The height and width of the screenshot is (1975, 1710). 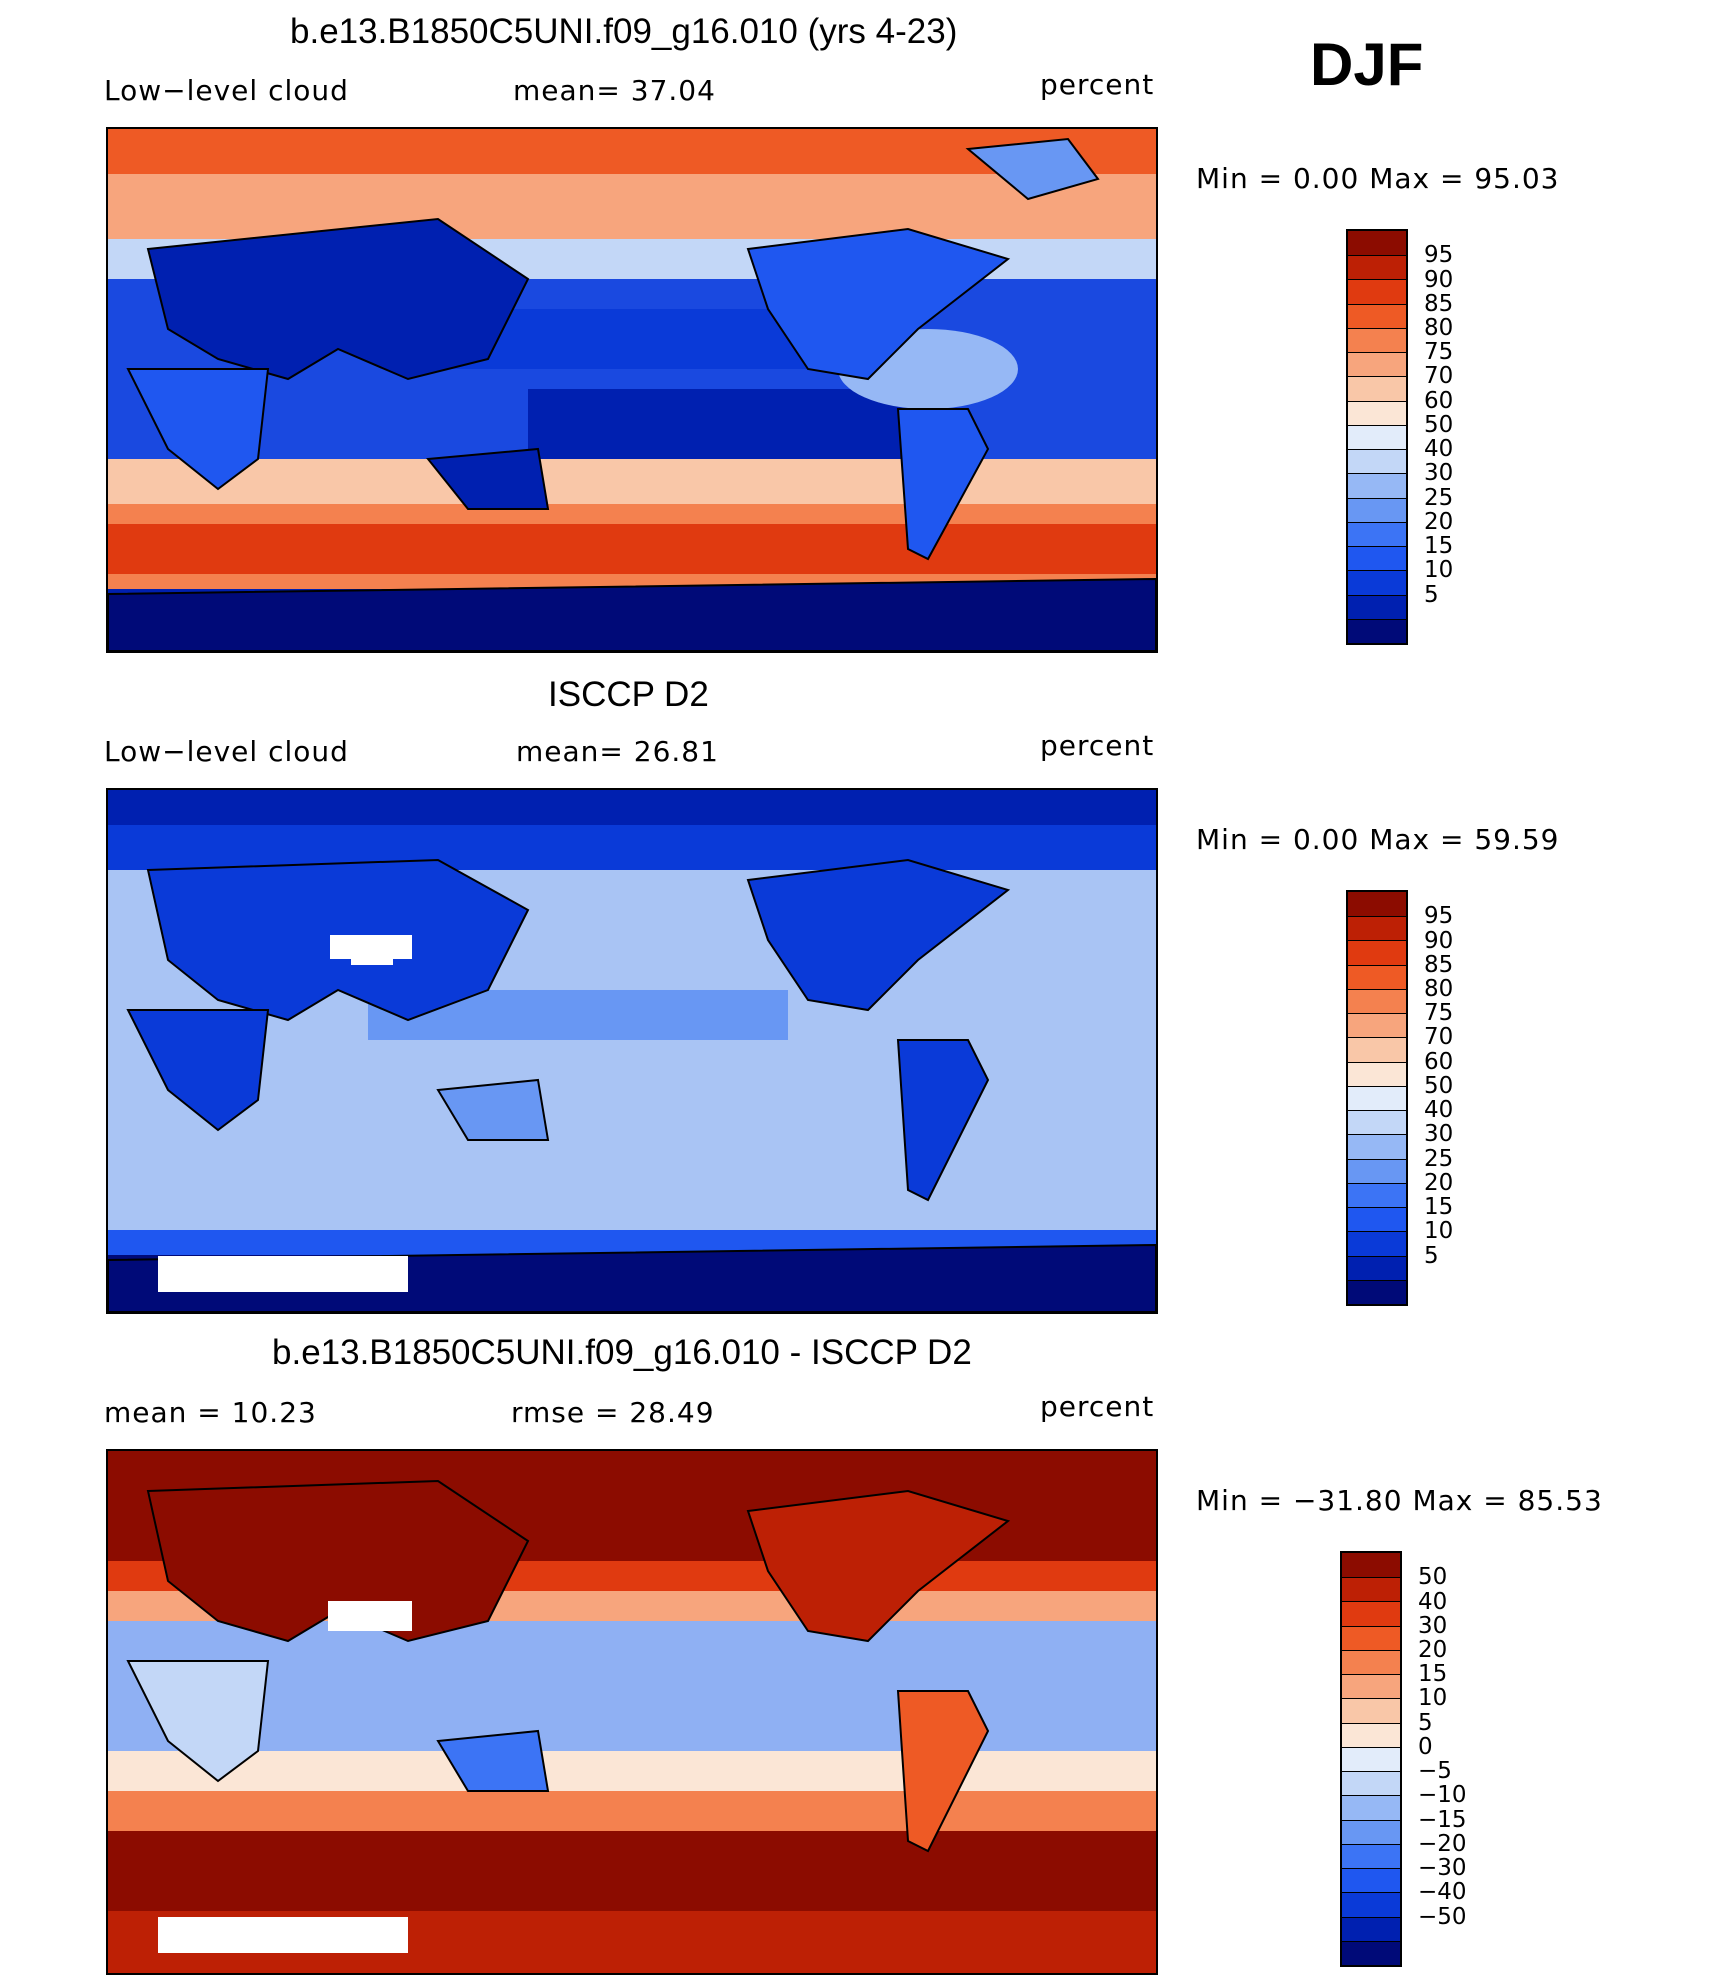 I want to click on panel-3-mean: mean = 10.23, so click(x=210, y=1412).